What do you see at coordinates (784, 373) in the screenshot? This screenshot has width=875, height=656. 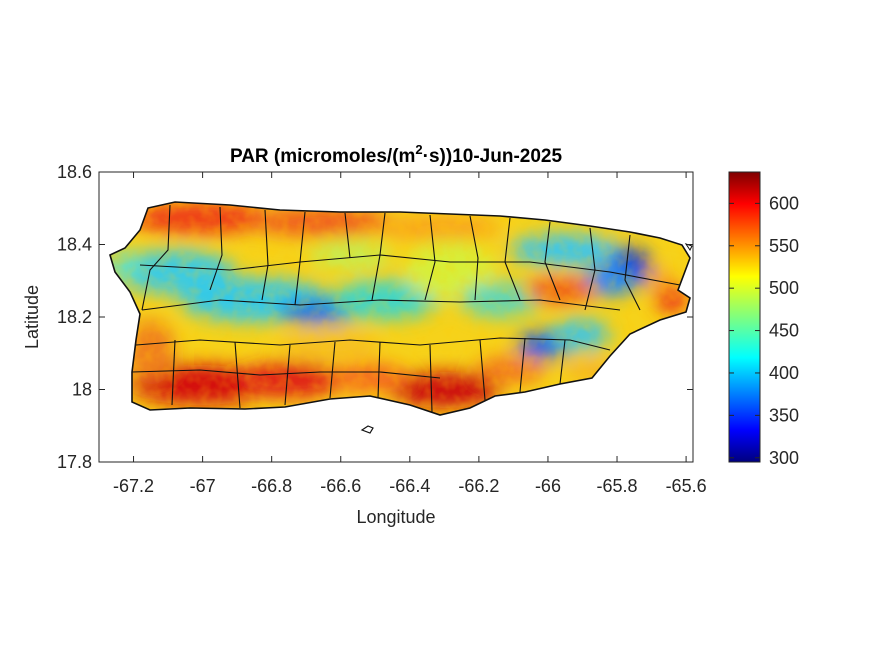 I see `colorbar-tick-label: 400` at bounding box center [784, 373].